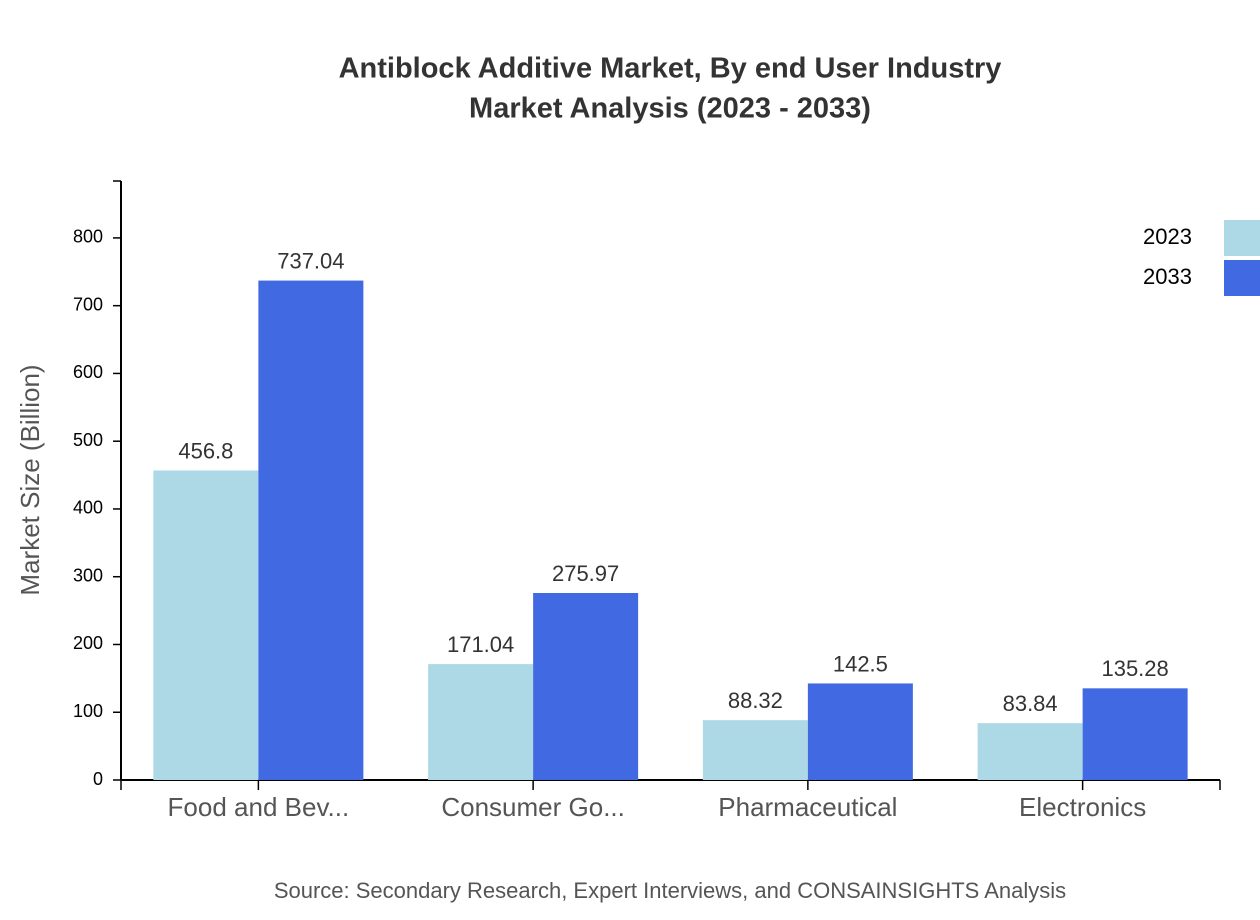  What do you see at coordinates (585, 573) in the screenshot?
I see `data-label: 275.97` at bounding box center [585, 573].